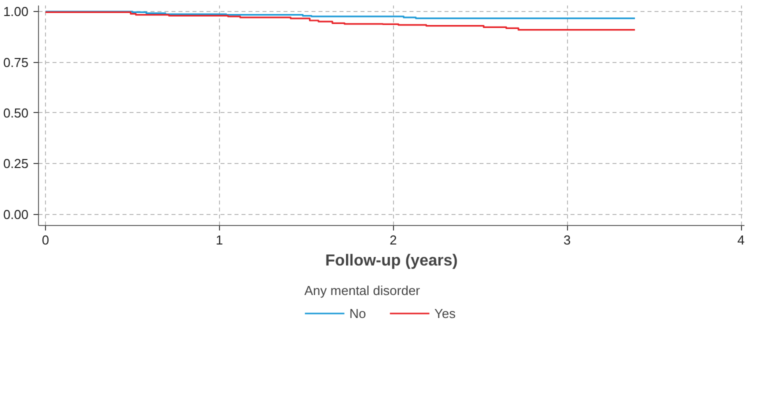 This screenshot has height=394, width=760. I want to click on legend-label: Yes, so click(445, 313).